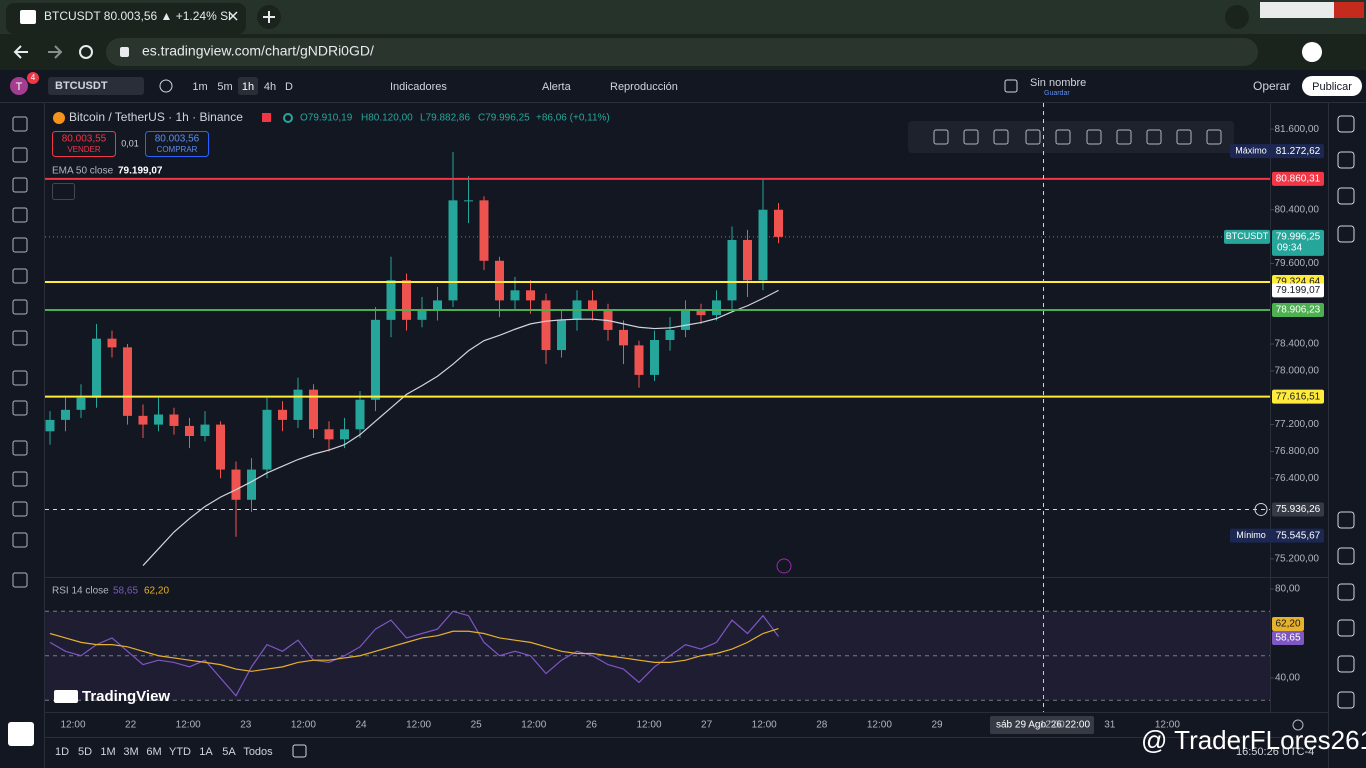 The image size is (1366, 768). What do you see at coordinates (81, 86) in the screenshot?
I see `symbol-name: BTCUSDT` at bounding box center [81, 86].